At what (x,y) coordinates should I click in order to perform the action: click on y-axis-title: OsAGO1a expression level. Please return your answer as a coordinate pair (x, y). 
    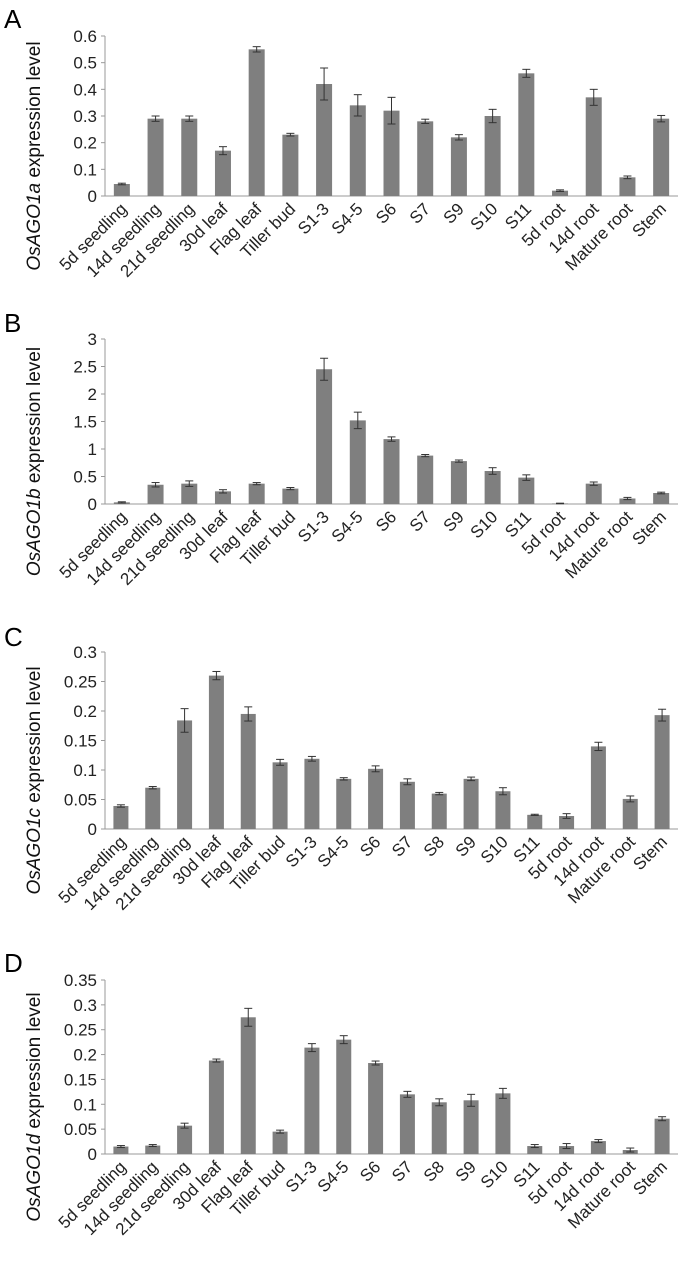
    Looking at the image, I should click on (34, 155).